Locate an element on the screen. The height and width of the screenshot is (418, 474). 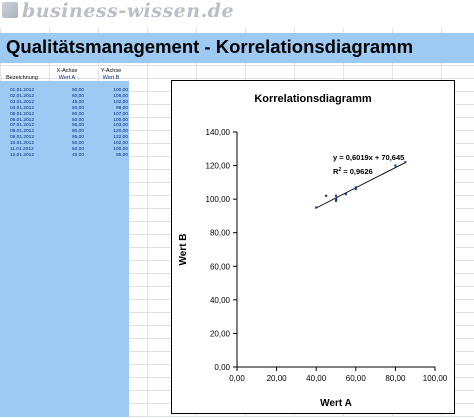
table-cell: 80,00 is located at coordinates (77, 132).